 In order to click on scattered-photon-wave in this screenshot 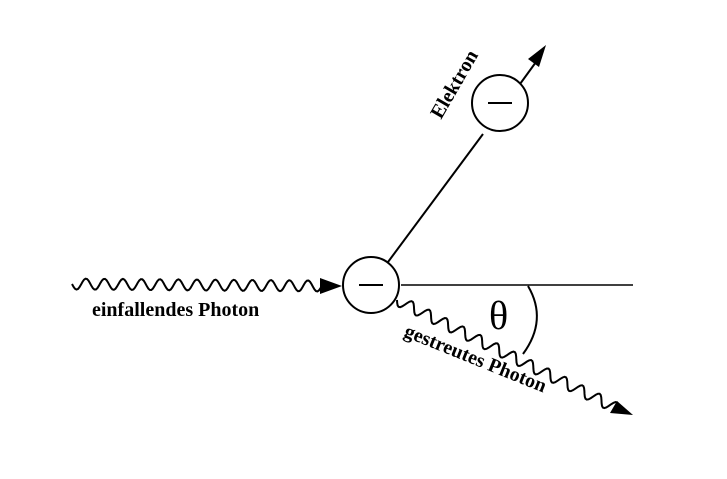, I will do `click(507, 354)`.